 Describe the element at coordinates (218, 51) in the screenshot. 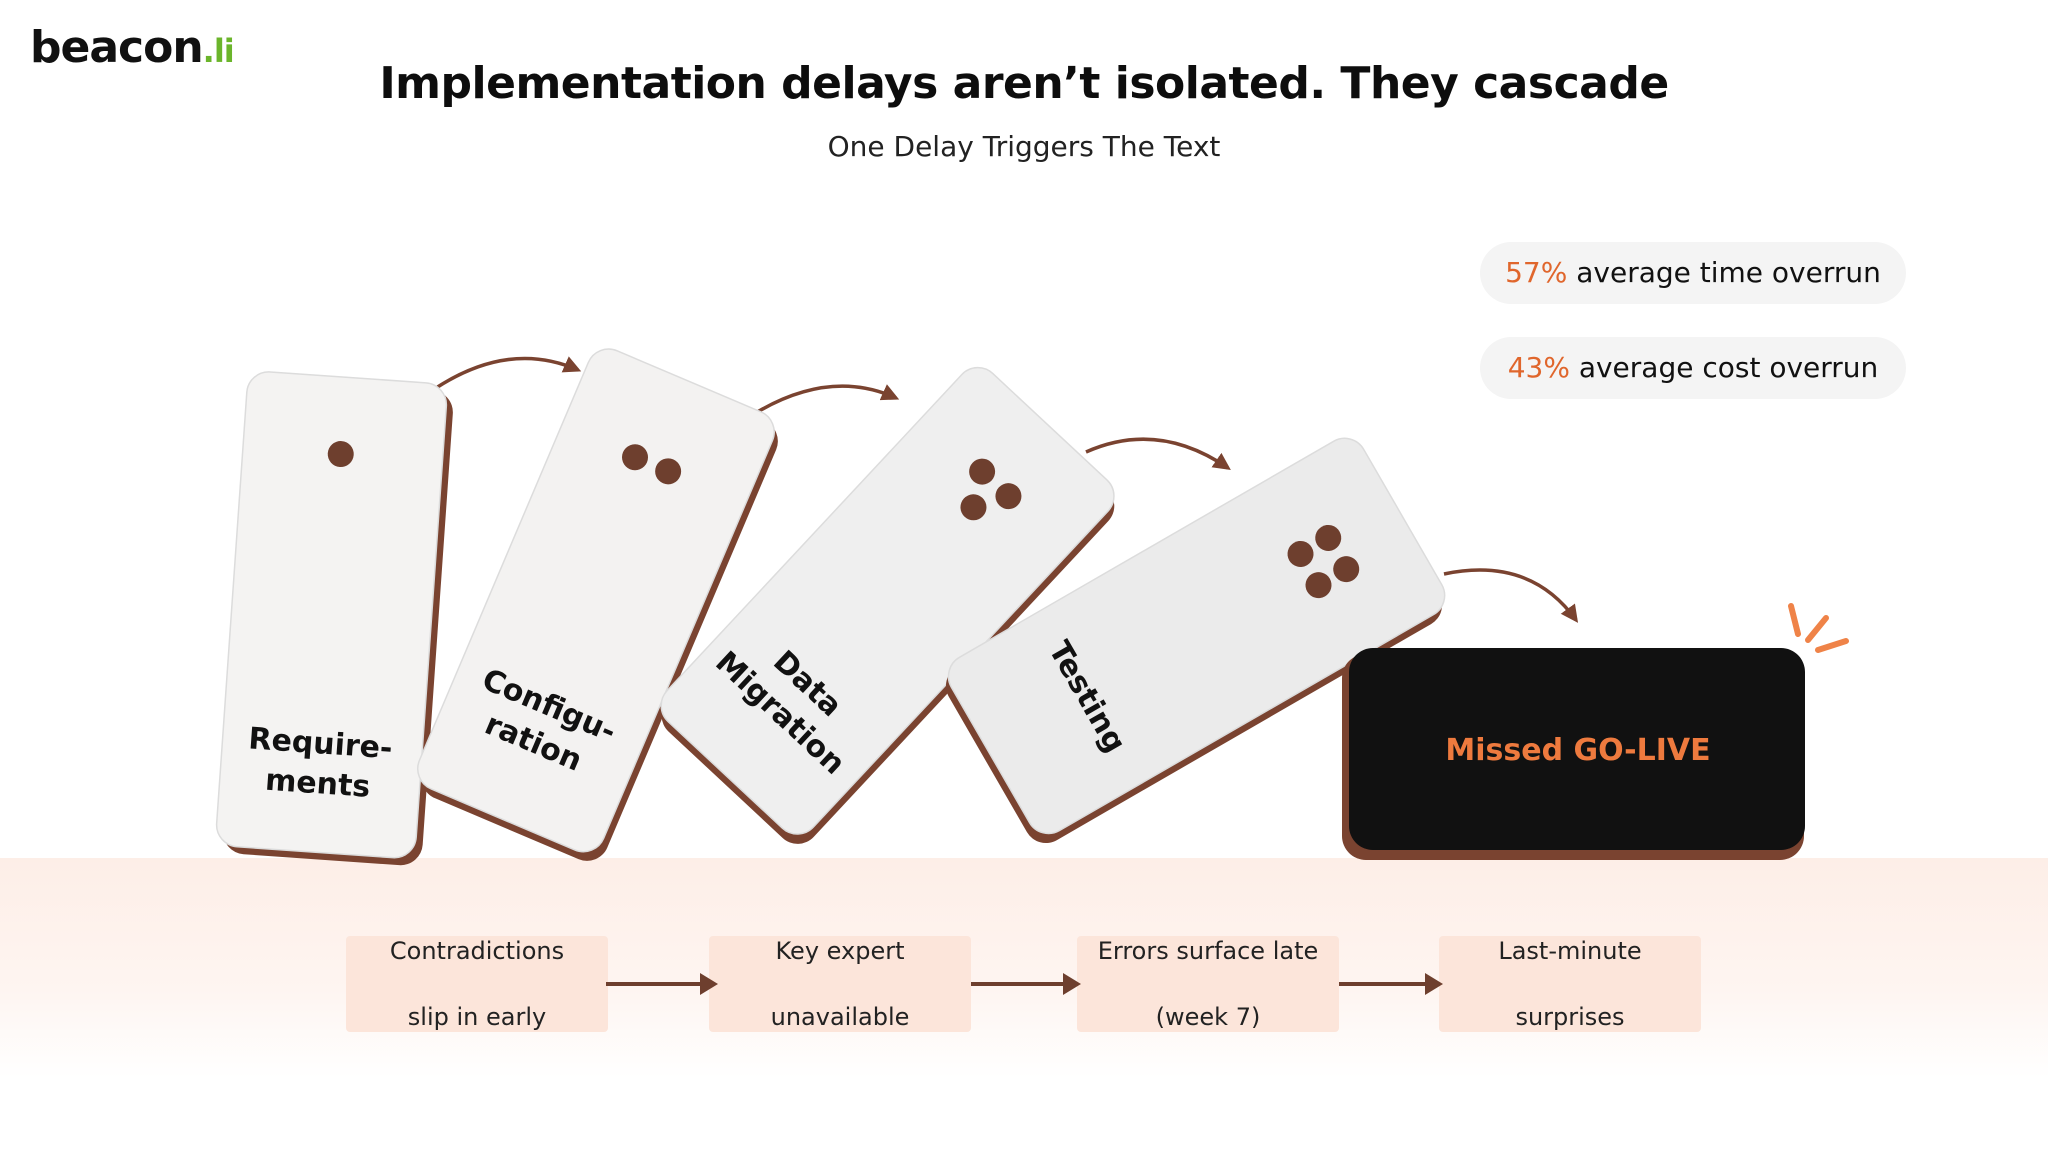

I see `logo-suffix: .li` at that location.